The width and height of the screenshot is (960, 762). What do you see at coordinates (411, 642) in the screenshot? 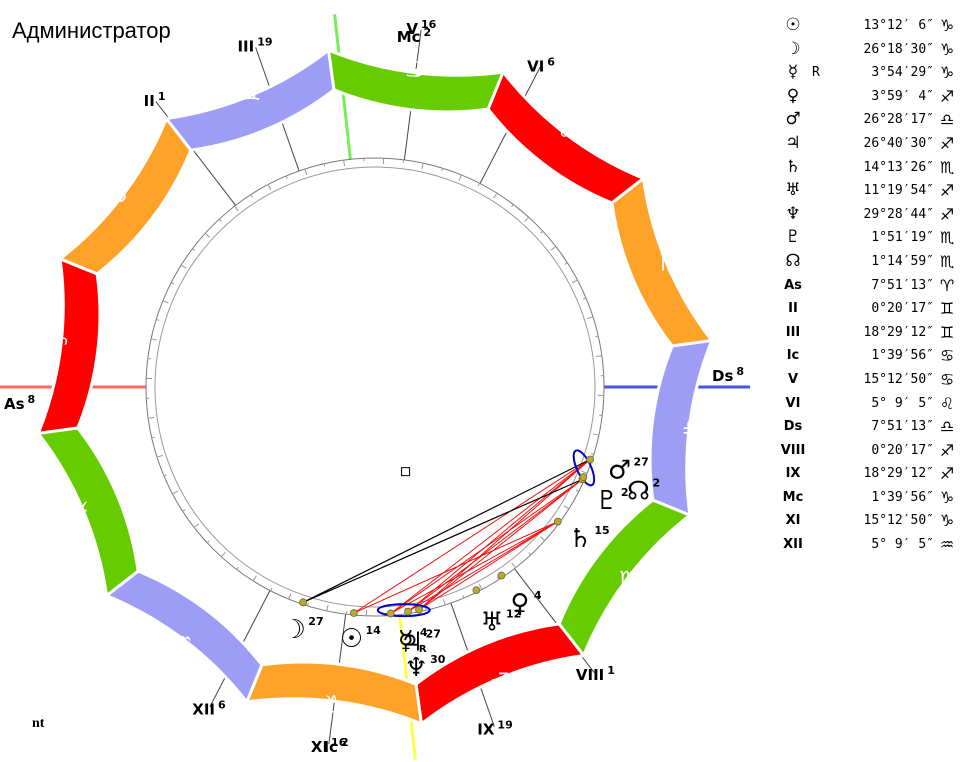
I see `jupiter-glyph: ♃` at bounding box center [411, 642].